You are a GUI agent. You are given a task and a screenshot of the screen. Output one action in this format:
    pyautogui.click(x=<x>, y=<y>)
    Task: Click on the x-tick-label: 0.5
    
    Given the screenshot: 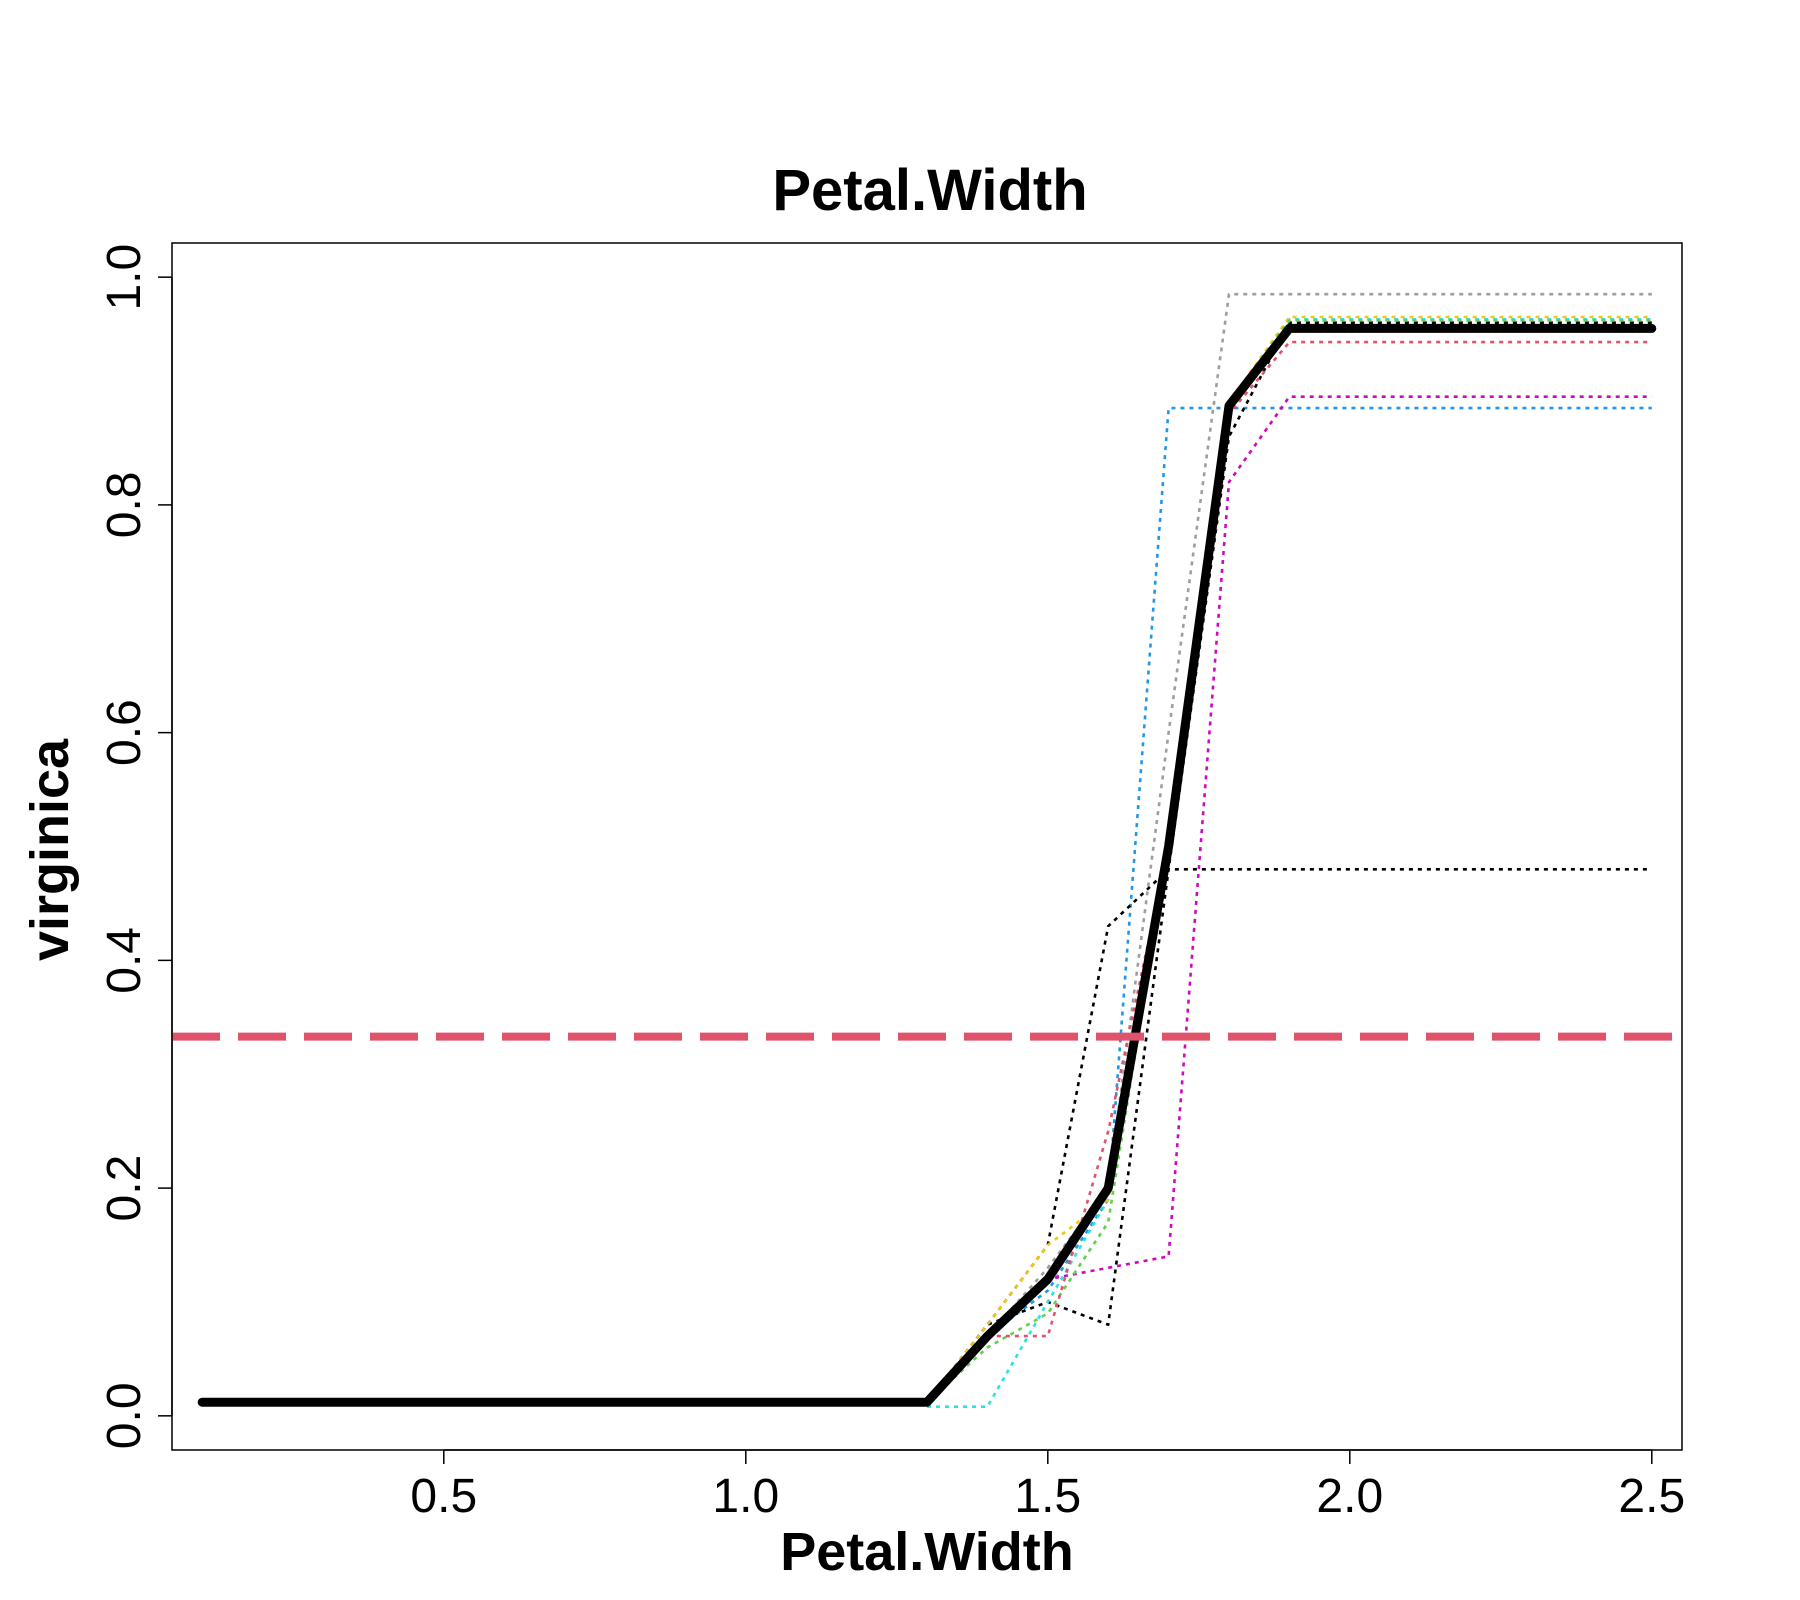 What is the action you would take?
    pyautogui.click(x=443, y=1496)
    